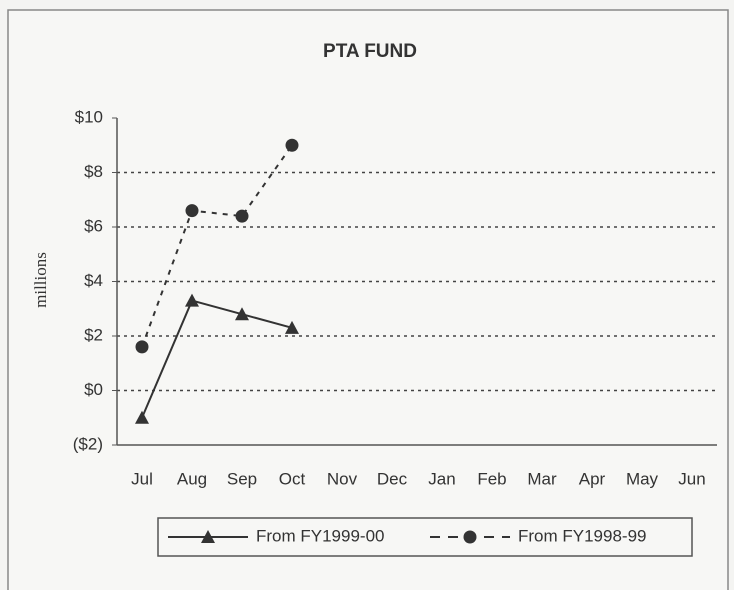 This screenshot has height=590, width=734. Describe the element at coordinates (441, 478) in the screenshot. I see `x-tick-label: Jan` at that location.